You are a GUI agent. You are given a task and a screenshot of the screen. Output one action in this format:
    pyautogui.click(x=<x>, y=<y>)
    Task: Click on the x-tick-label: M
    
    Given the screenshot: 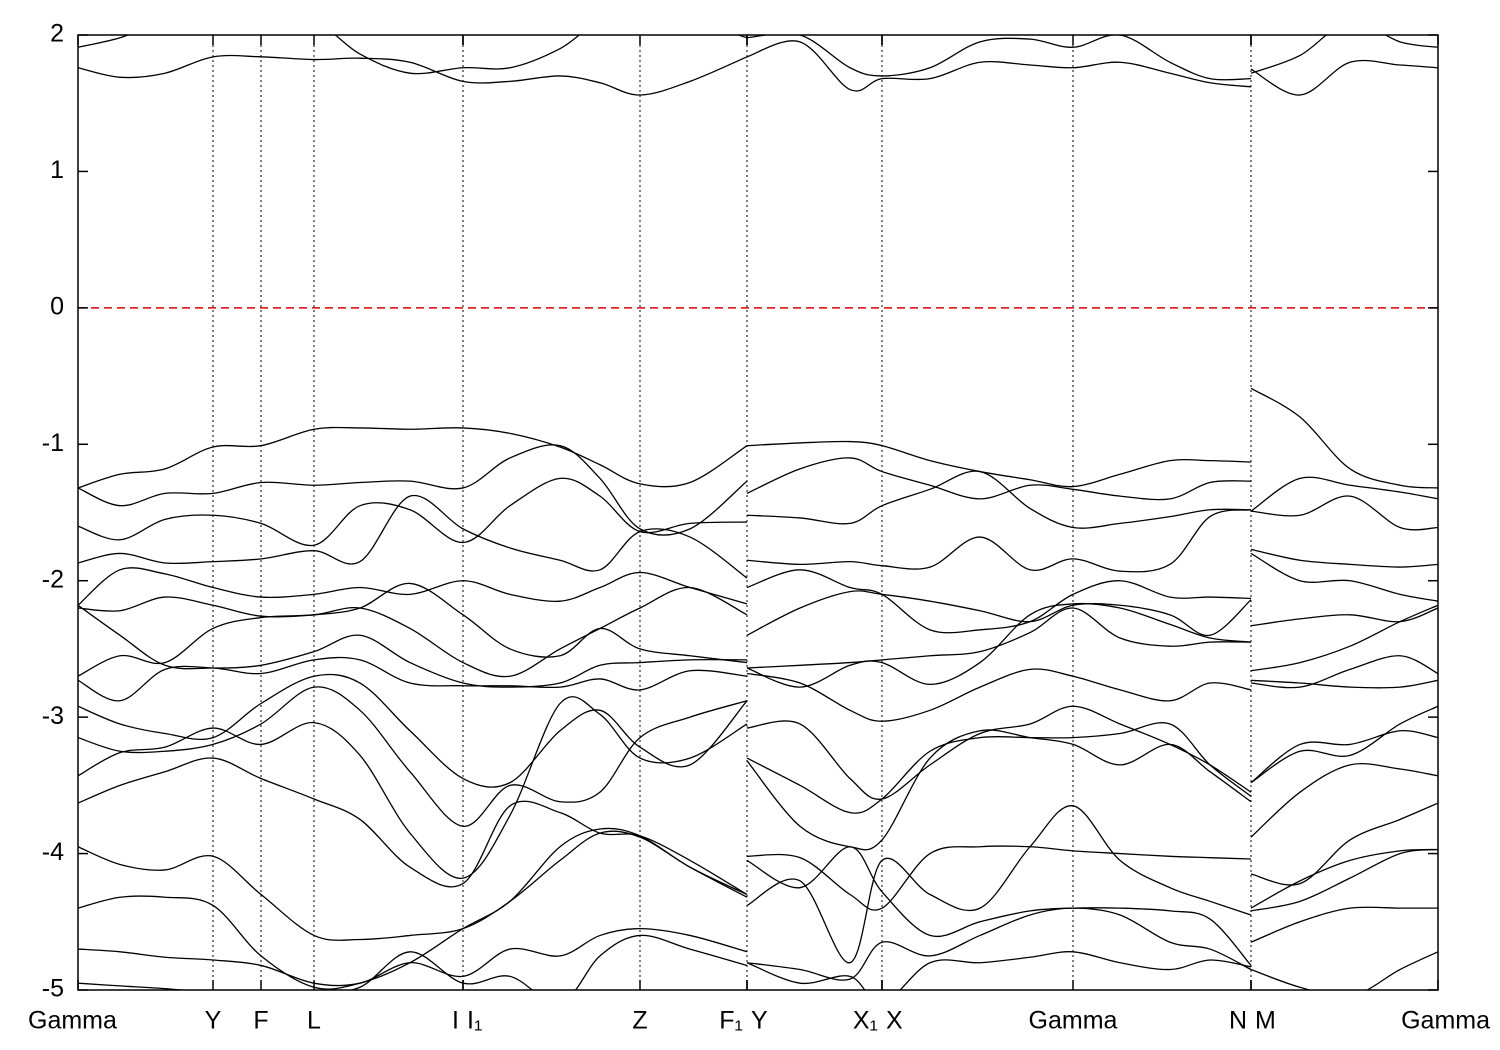 What is the action you would take?
    pyautogui.click(x=1265, y=1021)
    